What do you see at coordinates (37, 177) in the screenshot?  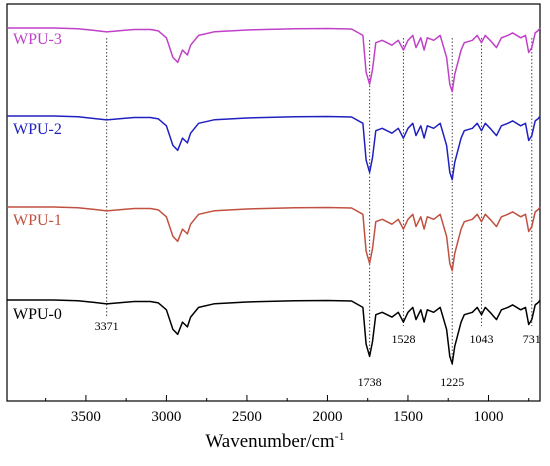 I see `series-labels: WPU-3 WPU-2 WPU-1 WPU-0` at bounding box center [37, 177].